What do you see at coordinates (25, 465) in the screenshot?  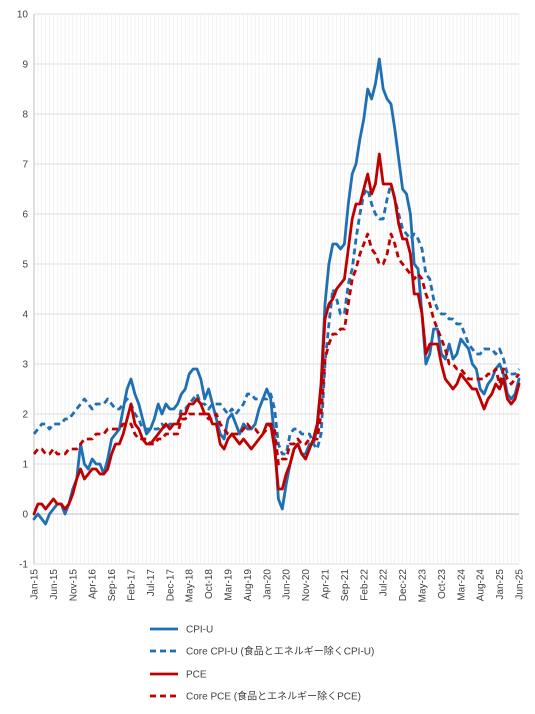 I see `y-tick-label: 1` at bounding box center [25, 465].